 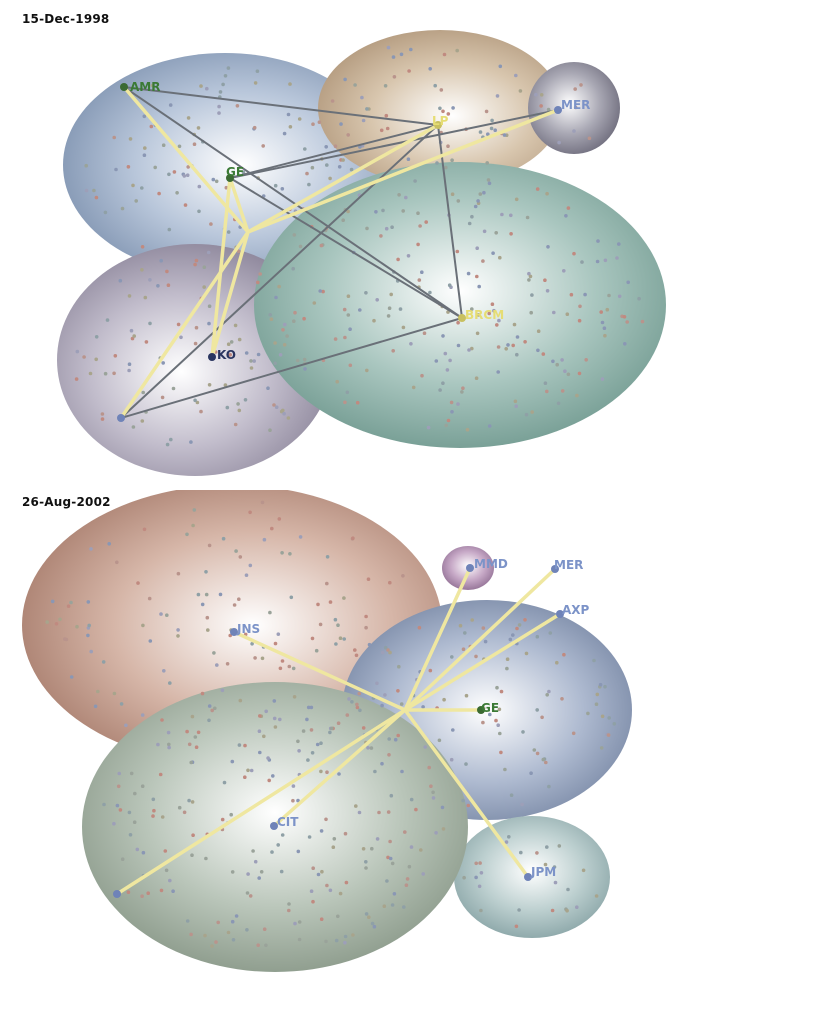 What do you see at coordinates (543, 872) in the screenshot?
I see `label-jpm: JPM` at bounding box center [543, 872].